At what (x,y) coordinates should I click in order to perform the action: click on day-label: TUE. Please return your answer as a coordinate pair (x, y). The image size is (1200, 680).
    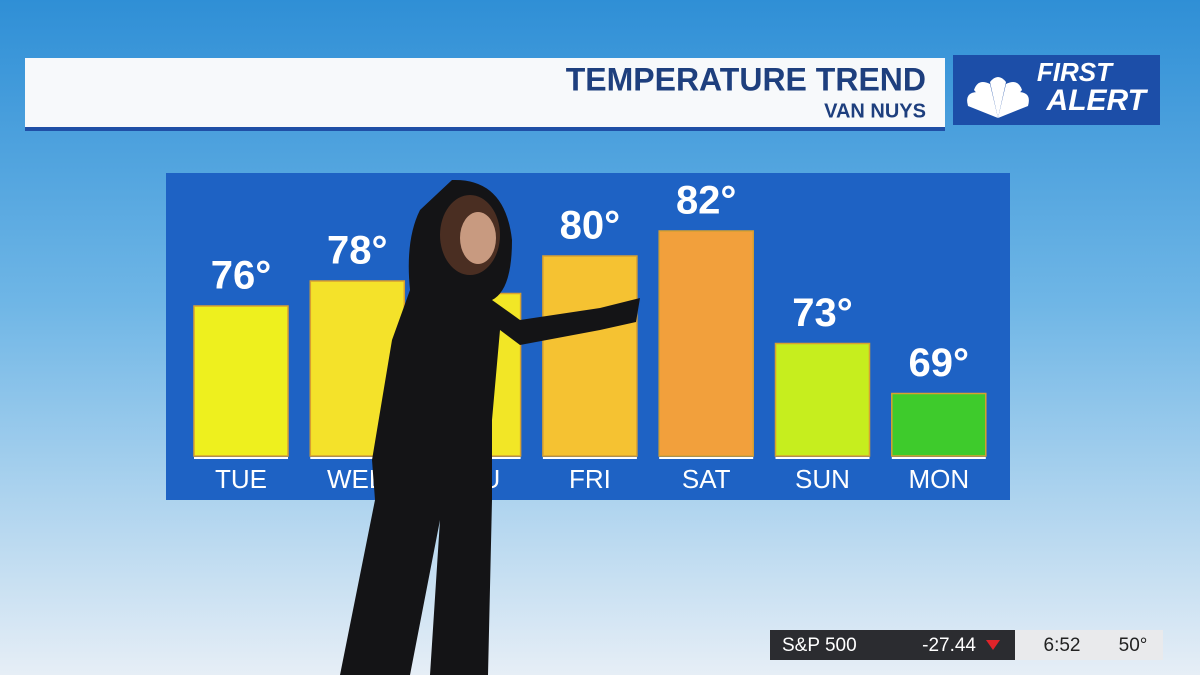
    Looking at the image, I should click on (241, 479).